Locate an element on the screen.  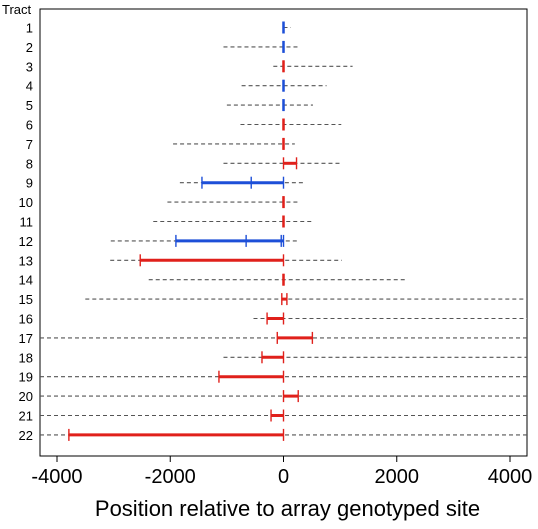
x-tick-label--2000: -2000 is located at coordinates (170, 477).